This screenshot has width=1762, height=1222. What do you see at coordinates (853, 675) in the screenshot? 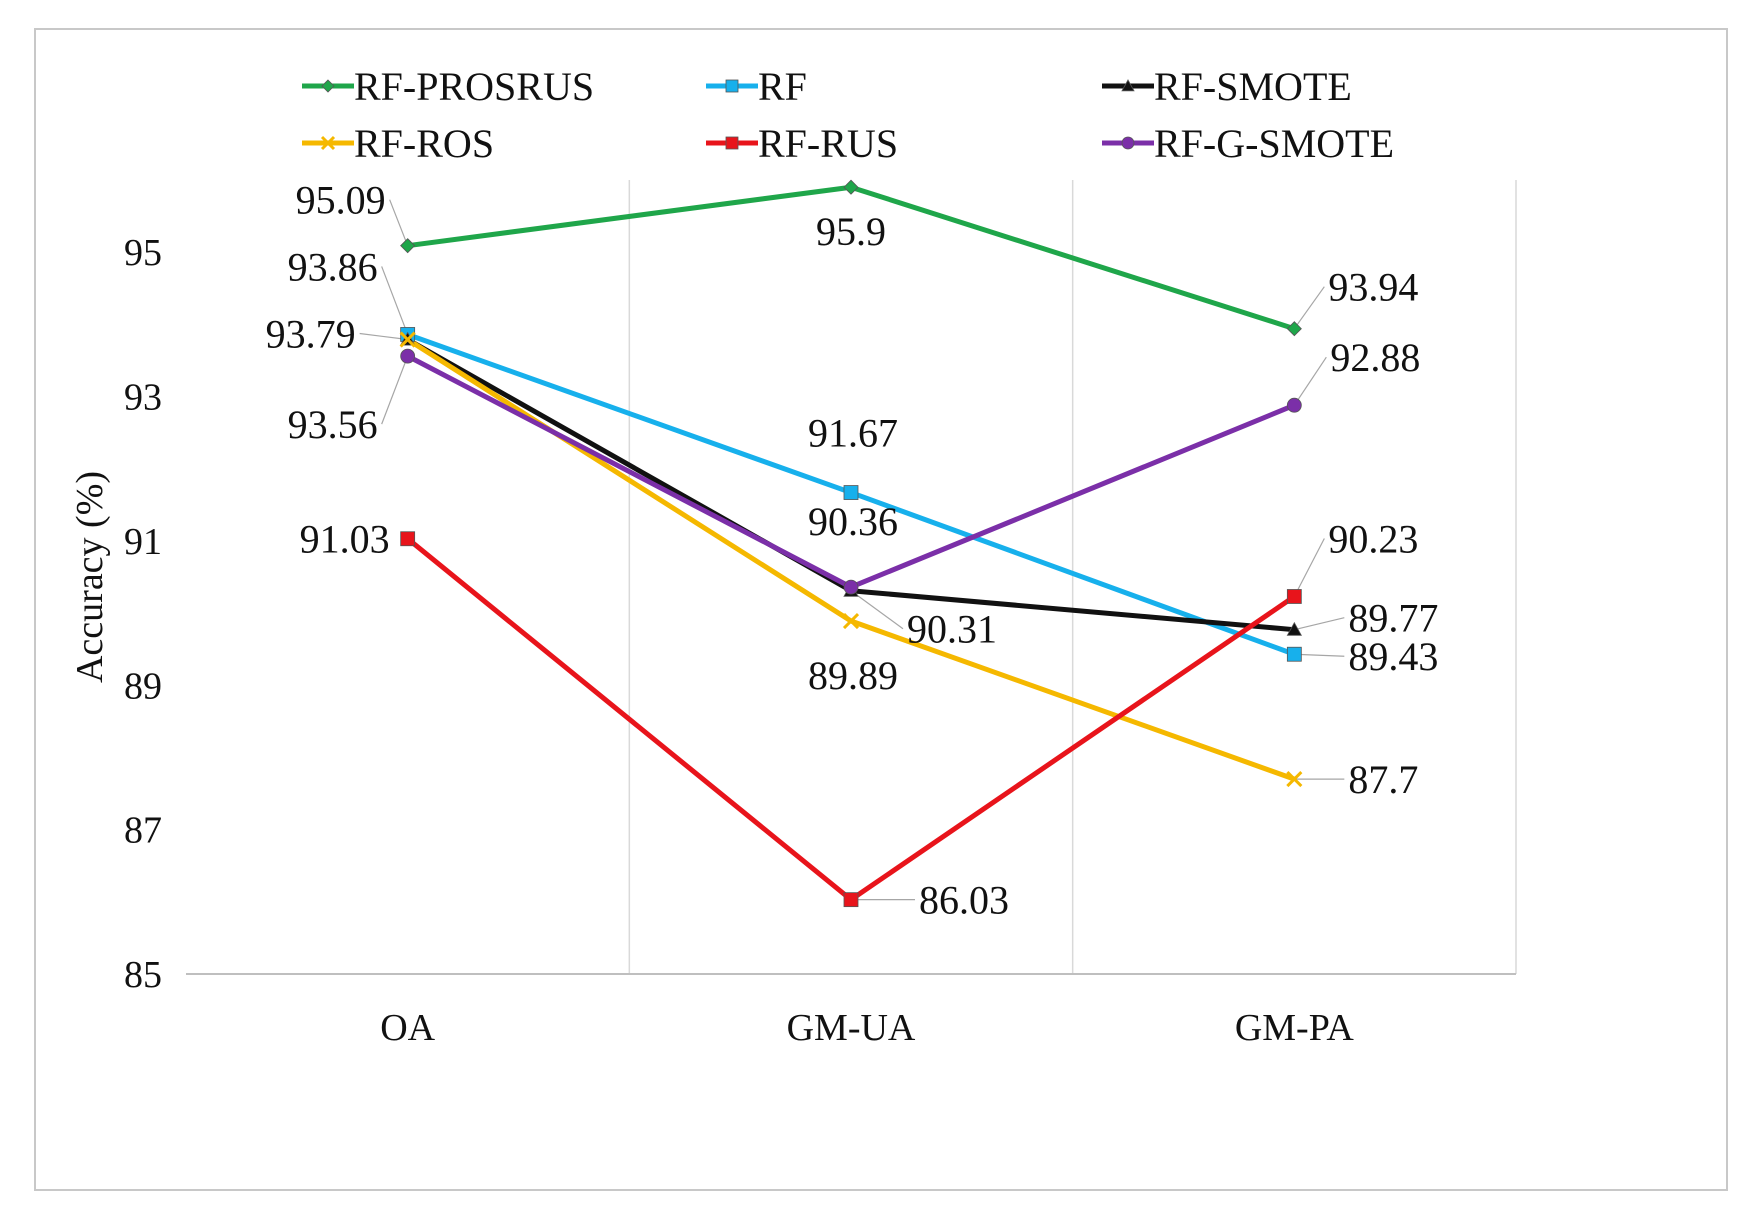
I see `data-label: 89.89` at bounding box center [853, 675].